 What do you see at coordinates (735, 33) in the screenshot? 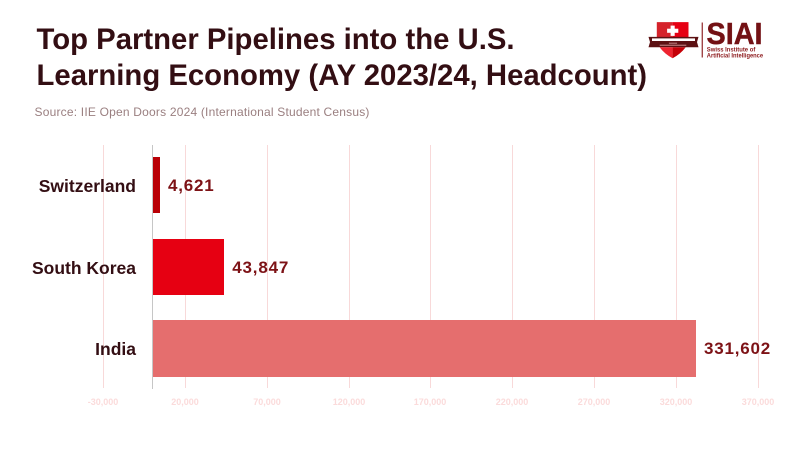
I see `svg-text: SIAI` at bounding box center [735, 33].